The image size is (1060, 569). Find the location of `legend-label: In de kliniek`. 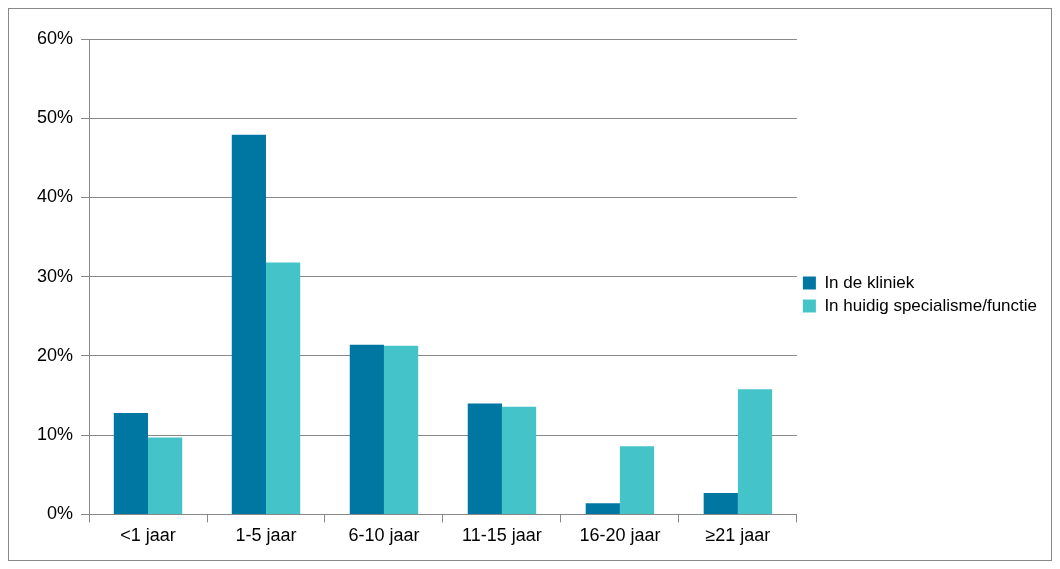

legend-label: In de kliniek is located at coordinates (869, 282).